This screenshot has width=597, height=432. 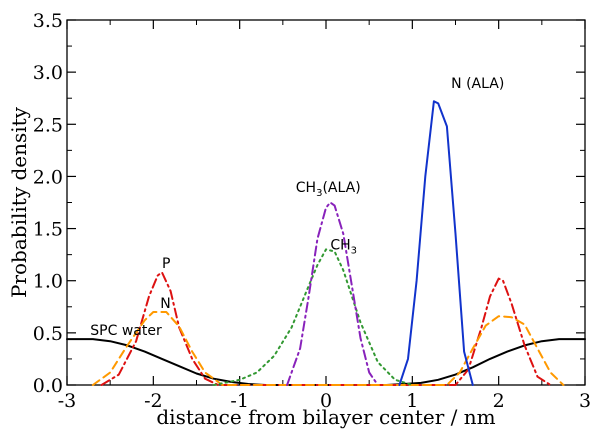 I want to click on y-tick-label: 1.5, so click(x=48, y=230).